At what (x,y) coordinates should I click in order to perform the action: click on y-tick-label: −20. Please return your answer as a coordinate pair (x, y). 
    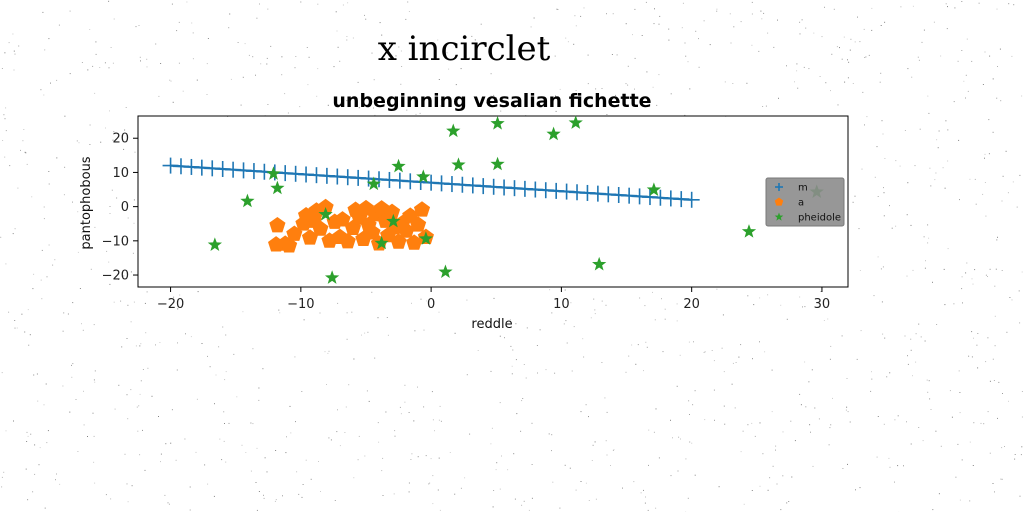
    Looking at the image, I should click on (115, 276).